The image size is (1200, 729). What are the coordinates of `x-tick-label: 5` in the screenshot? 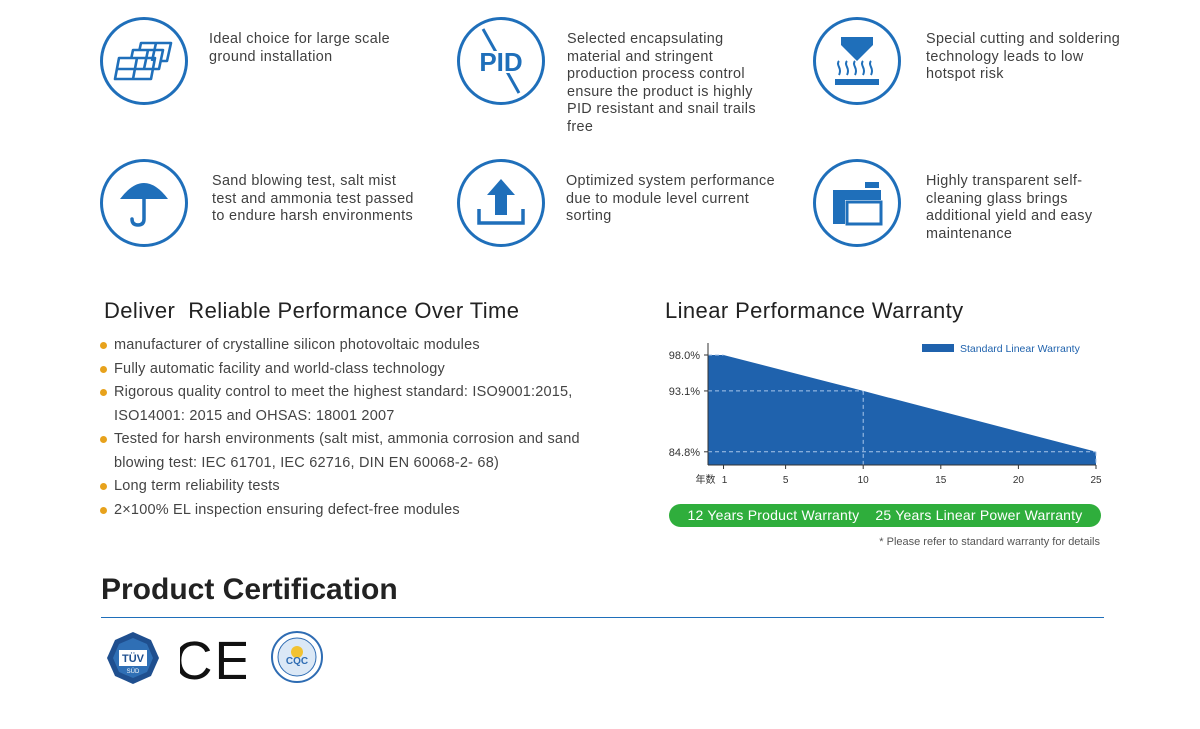 It's located at (786, 480).